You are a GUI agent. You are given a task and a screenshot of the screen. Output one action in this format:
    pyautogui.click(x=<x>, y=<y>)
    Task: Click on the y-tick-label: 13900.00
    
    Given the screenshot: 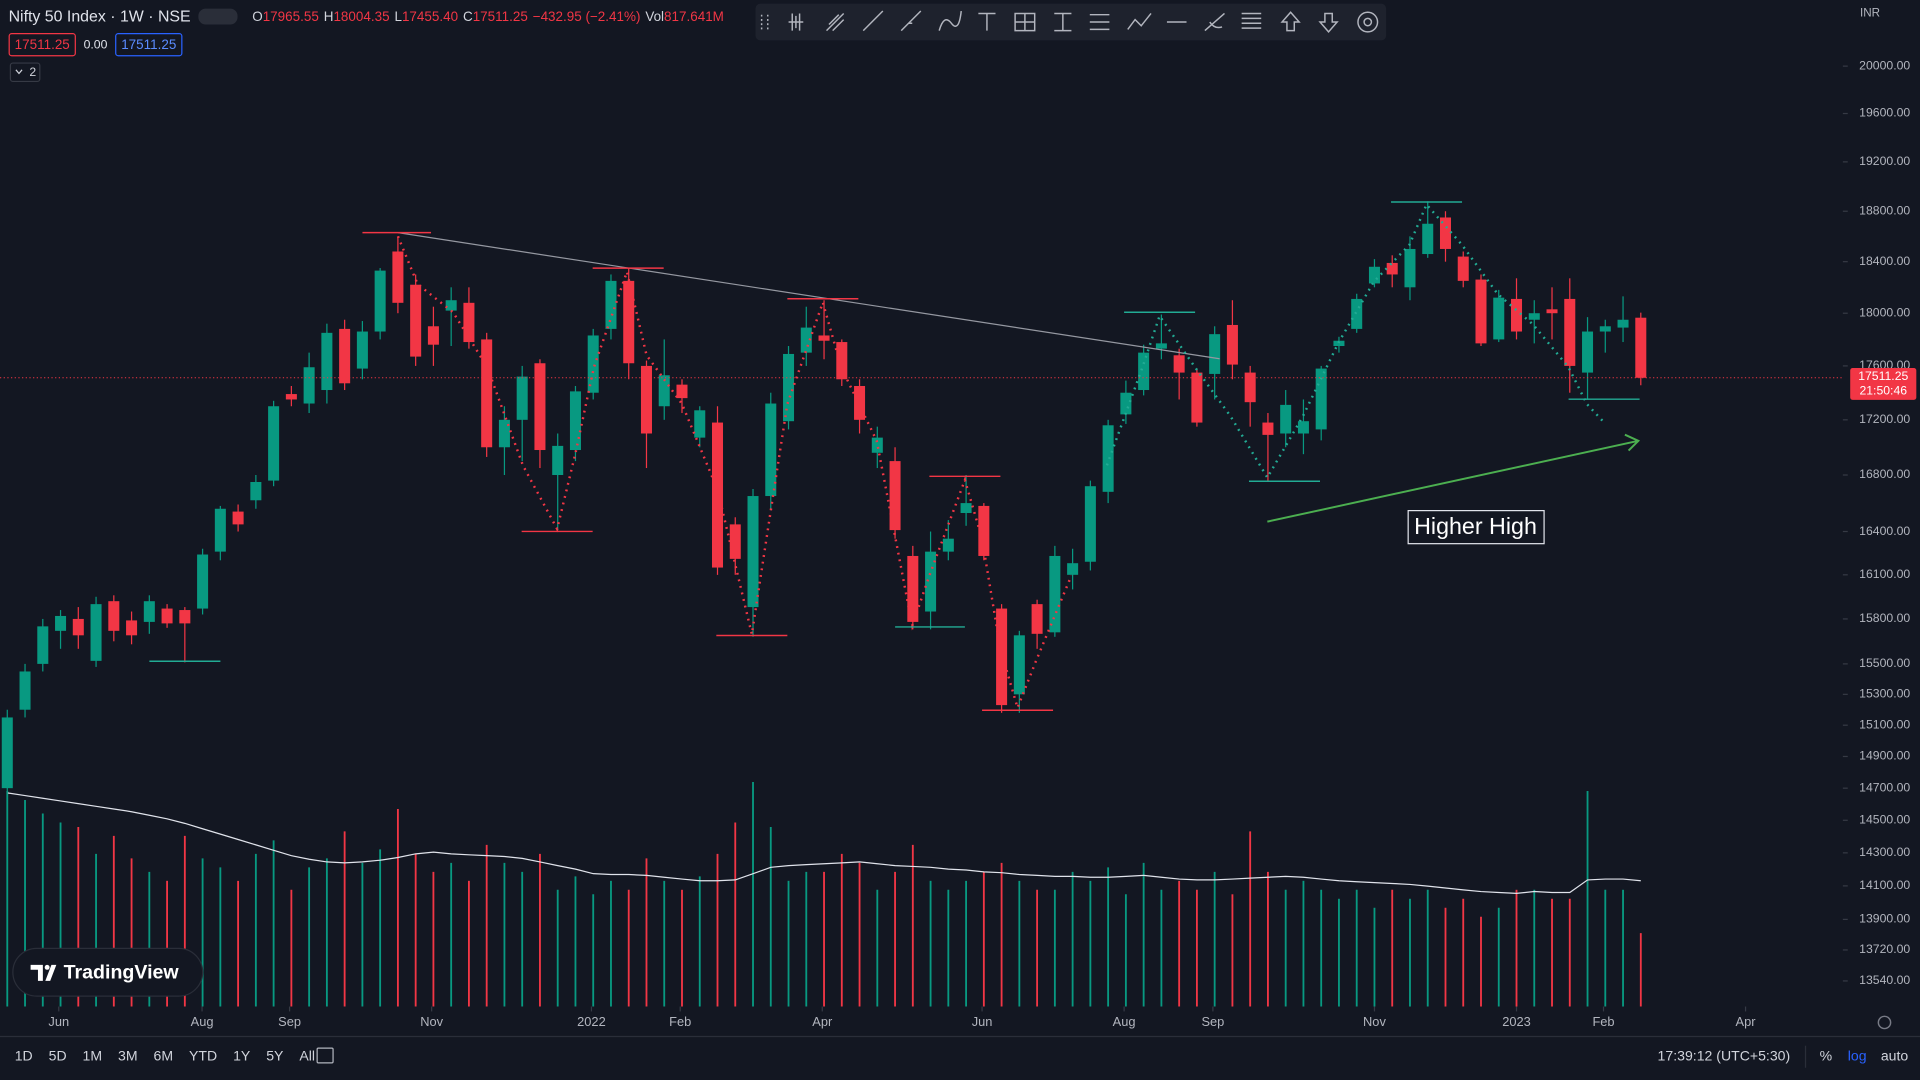 What is the action you would take?
    pyautogui.click(x=1884, y=919)
    